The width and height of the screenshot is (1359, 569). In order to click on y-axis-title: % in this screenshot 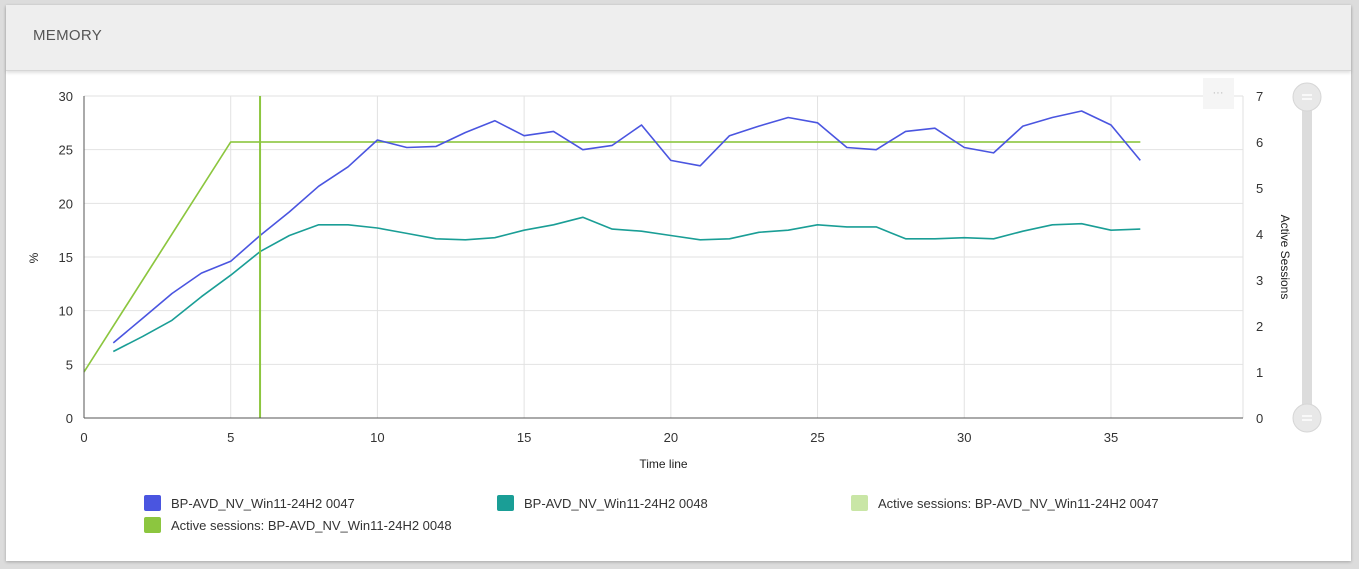, I will do `click(34, 257)`.